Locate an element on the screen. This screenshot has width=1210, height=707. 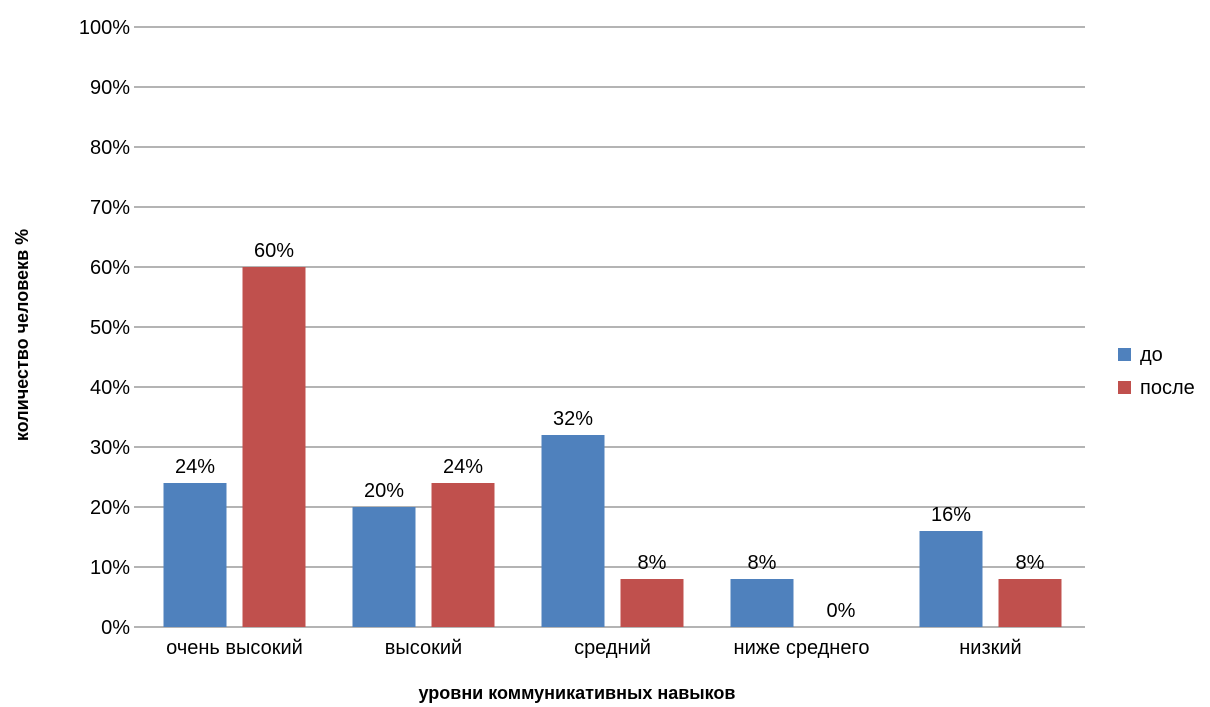
legend-label: до is located at coordinates (1151, 355).